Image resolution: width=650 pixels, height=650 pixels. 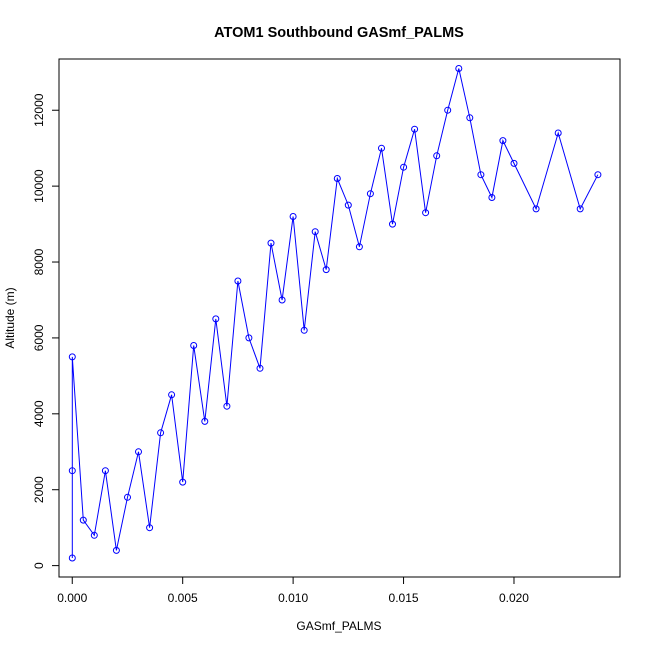 I want to click on y-axis: 0 2000 4000 6000 8000 10000 12000, so click(x=45, y=331).